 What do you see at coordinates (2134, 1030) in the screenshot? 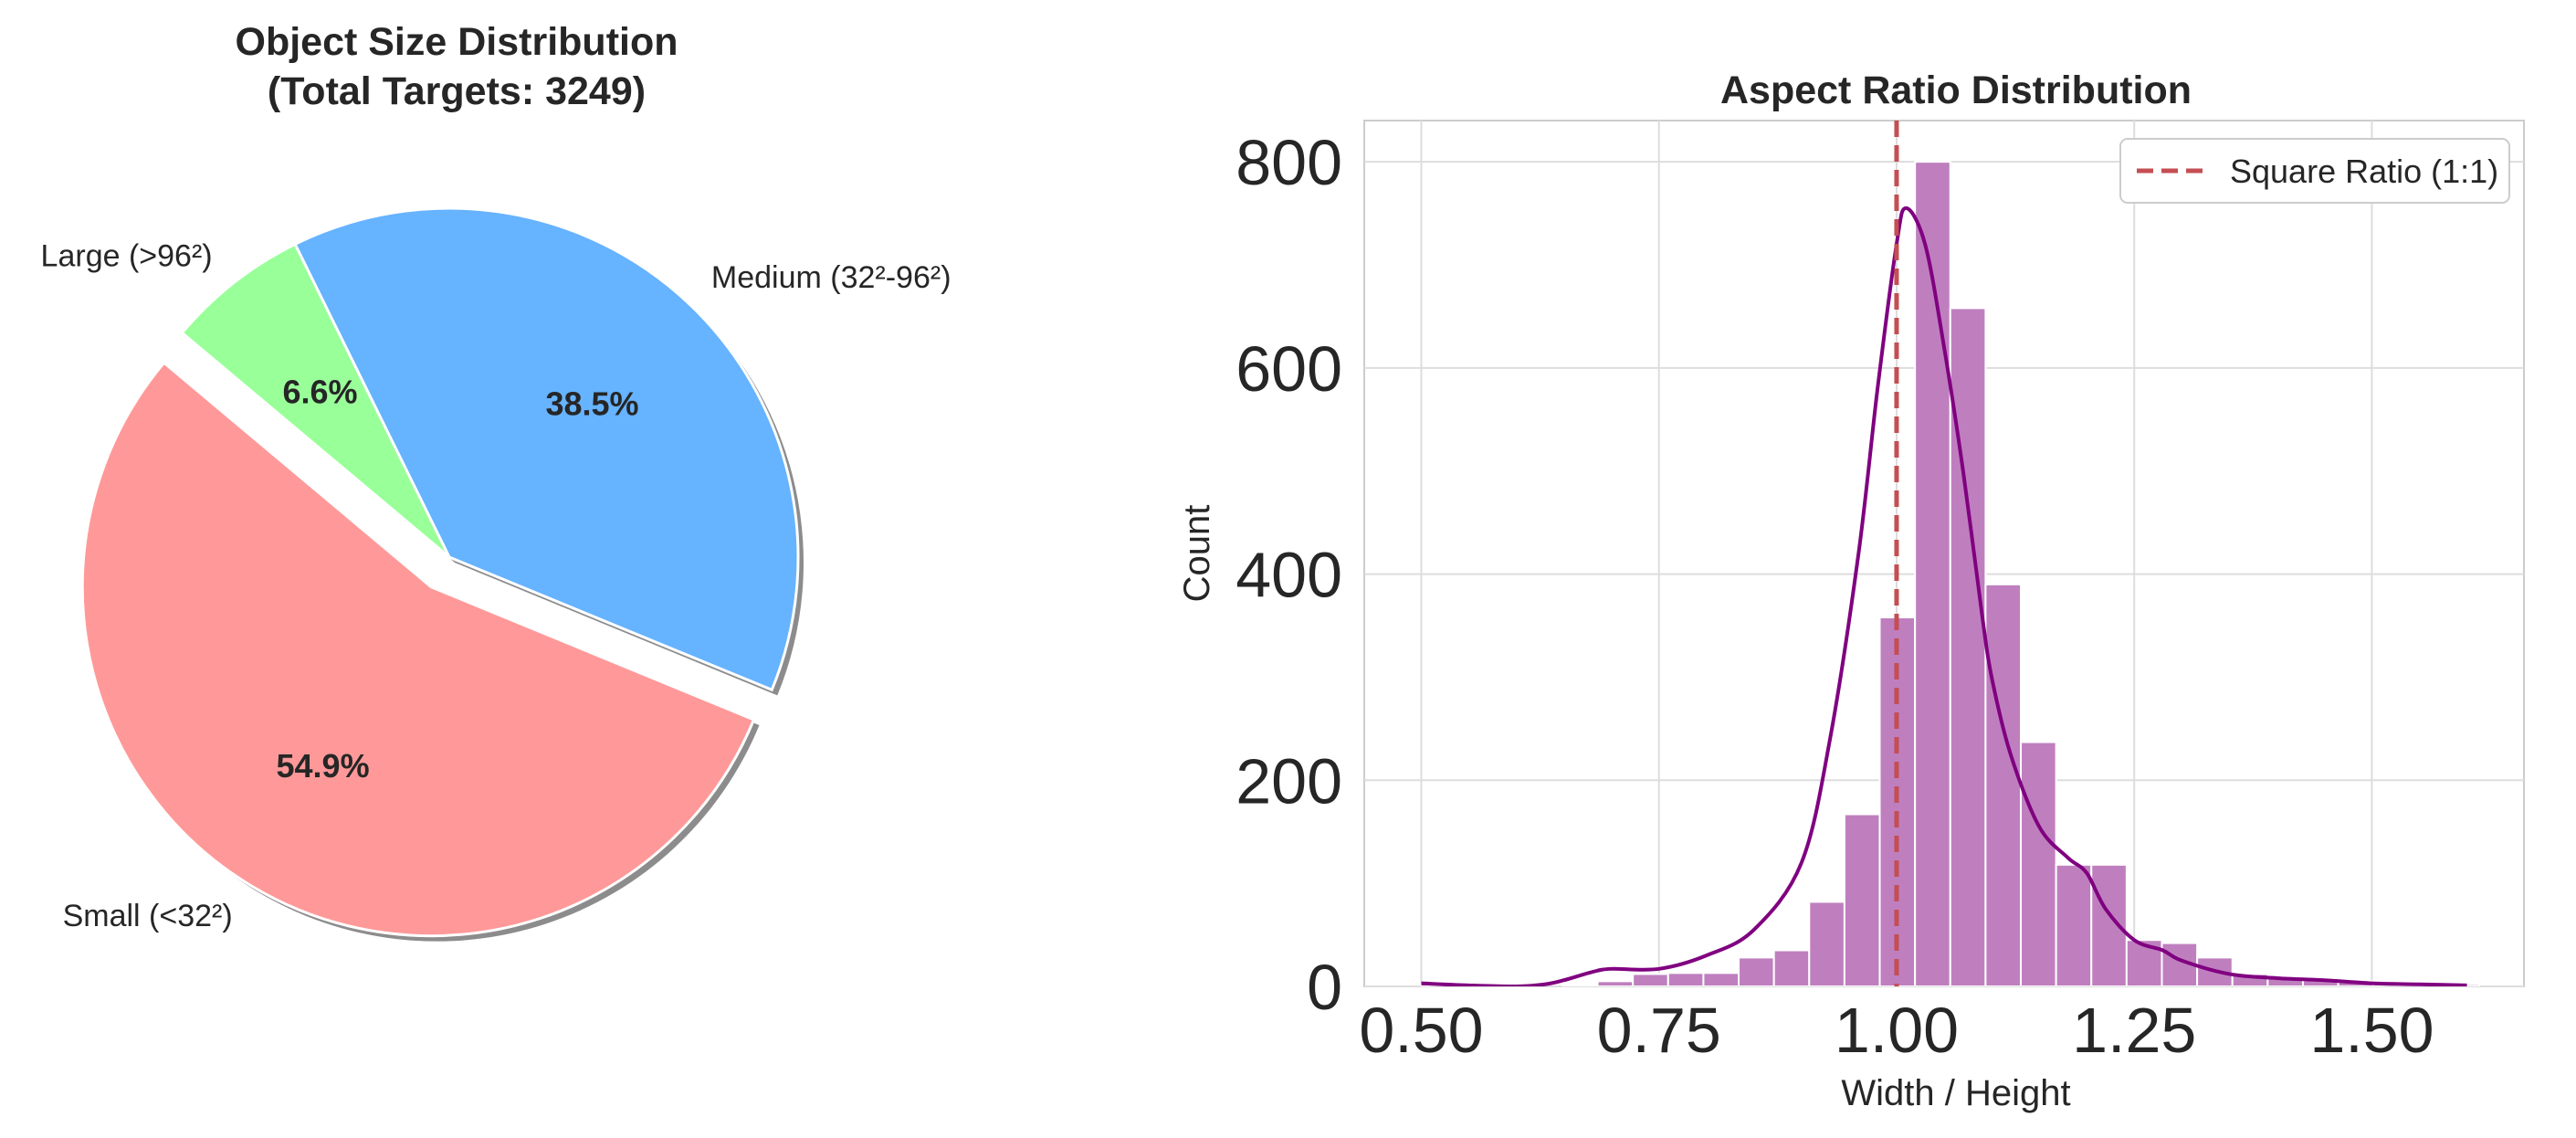
I see `x-tick-label: 1.25` at bounding box center [2134, 1030].